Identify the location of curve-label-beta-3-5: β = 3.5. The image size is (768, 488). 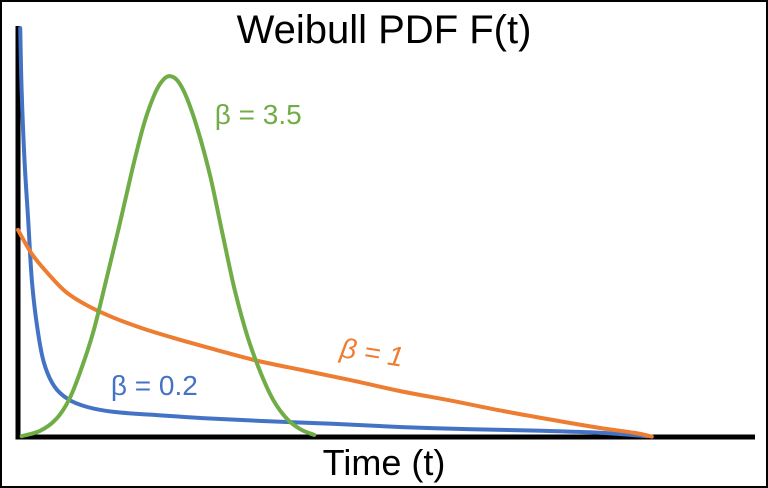
(258, 115).